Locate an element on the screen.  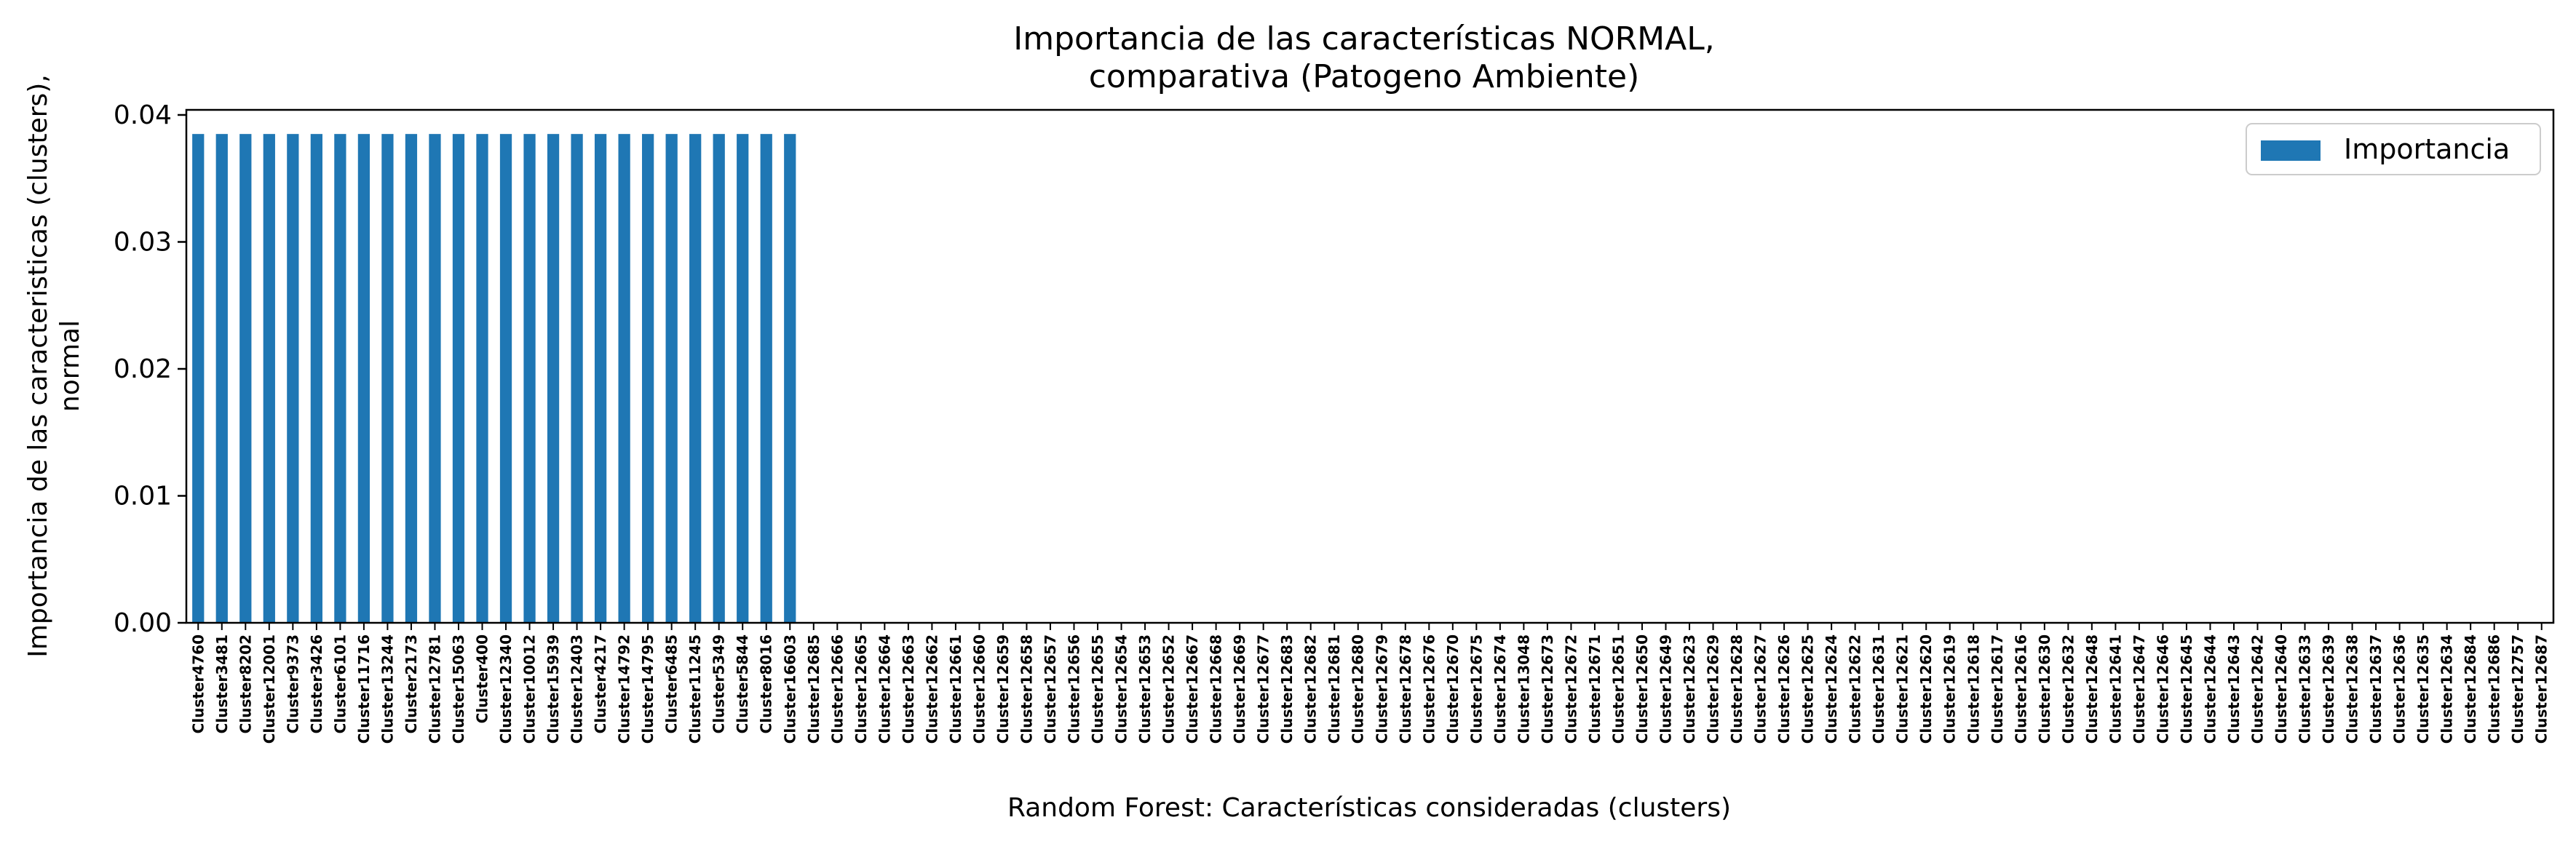
x-tick-label: Cluster12626 is located at coordinates (1784, 689).